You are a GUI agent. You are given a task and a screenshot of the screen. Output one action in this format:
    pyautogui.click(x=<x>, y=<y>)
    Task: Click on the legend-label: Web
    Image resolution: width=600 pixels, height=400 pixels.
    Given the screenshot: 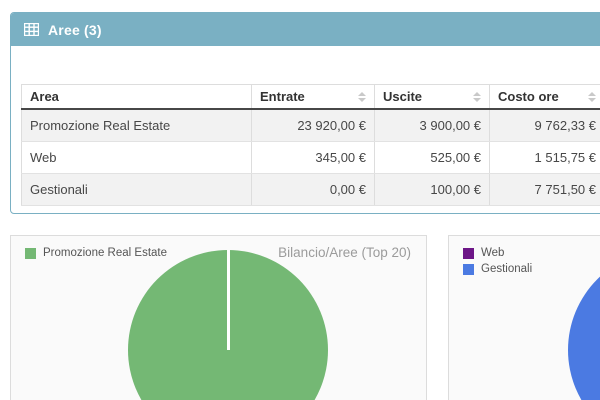 What is the action you would take?
    pyautogui.click(x=493, y=253)
    